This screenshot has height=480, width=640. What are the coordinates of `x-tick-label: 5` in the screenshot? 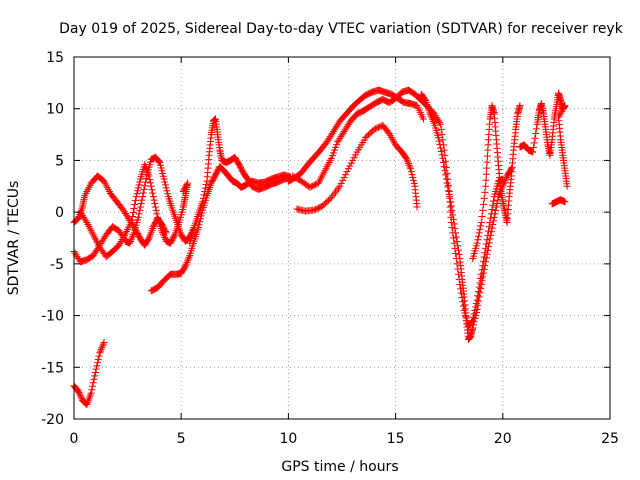 It's located at (181, 439).